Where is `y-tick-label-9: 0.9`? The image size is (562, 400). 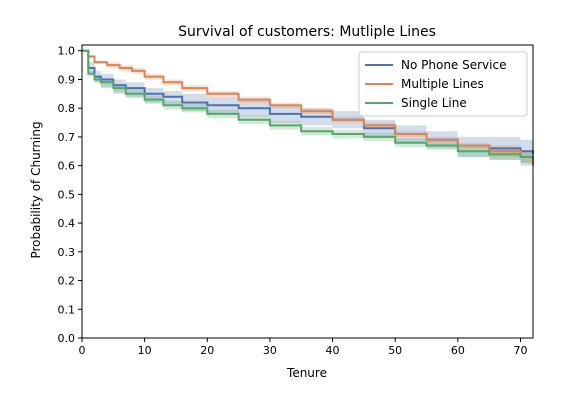 y-tick-label-9: 0.9 is located at coordinates (67, 79).